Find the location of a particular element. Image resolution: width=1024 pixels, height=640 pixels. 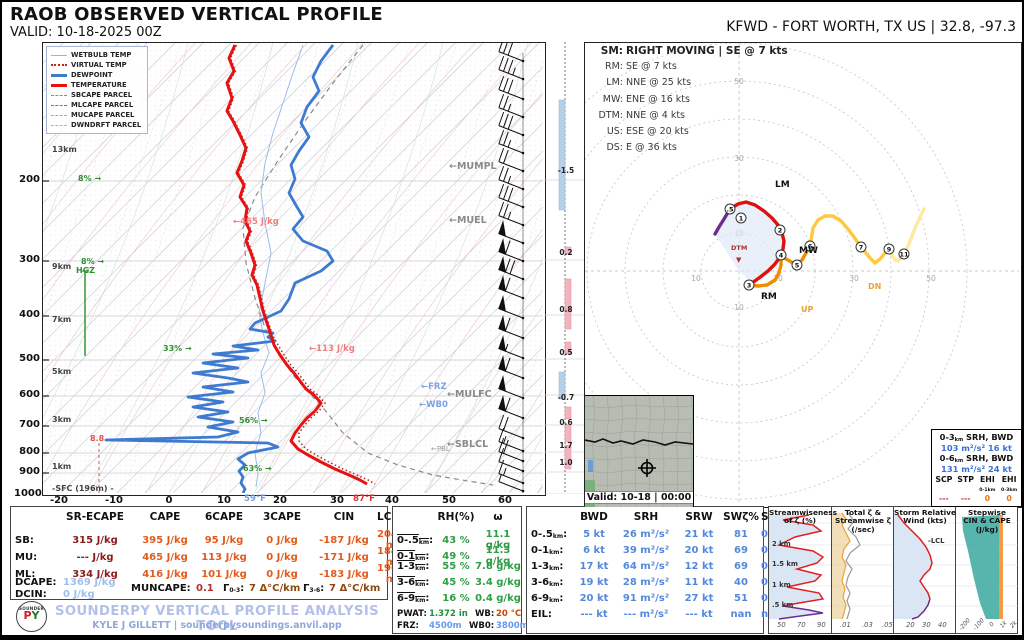

lapse-3-6-value: 7 Δ°C/km is located at coordinates (355, 588).